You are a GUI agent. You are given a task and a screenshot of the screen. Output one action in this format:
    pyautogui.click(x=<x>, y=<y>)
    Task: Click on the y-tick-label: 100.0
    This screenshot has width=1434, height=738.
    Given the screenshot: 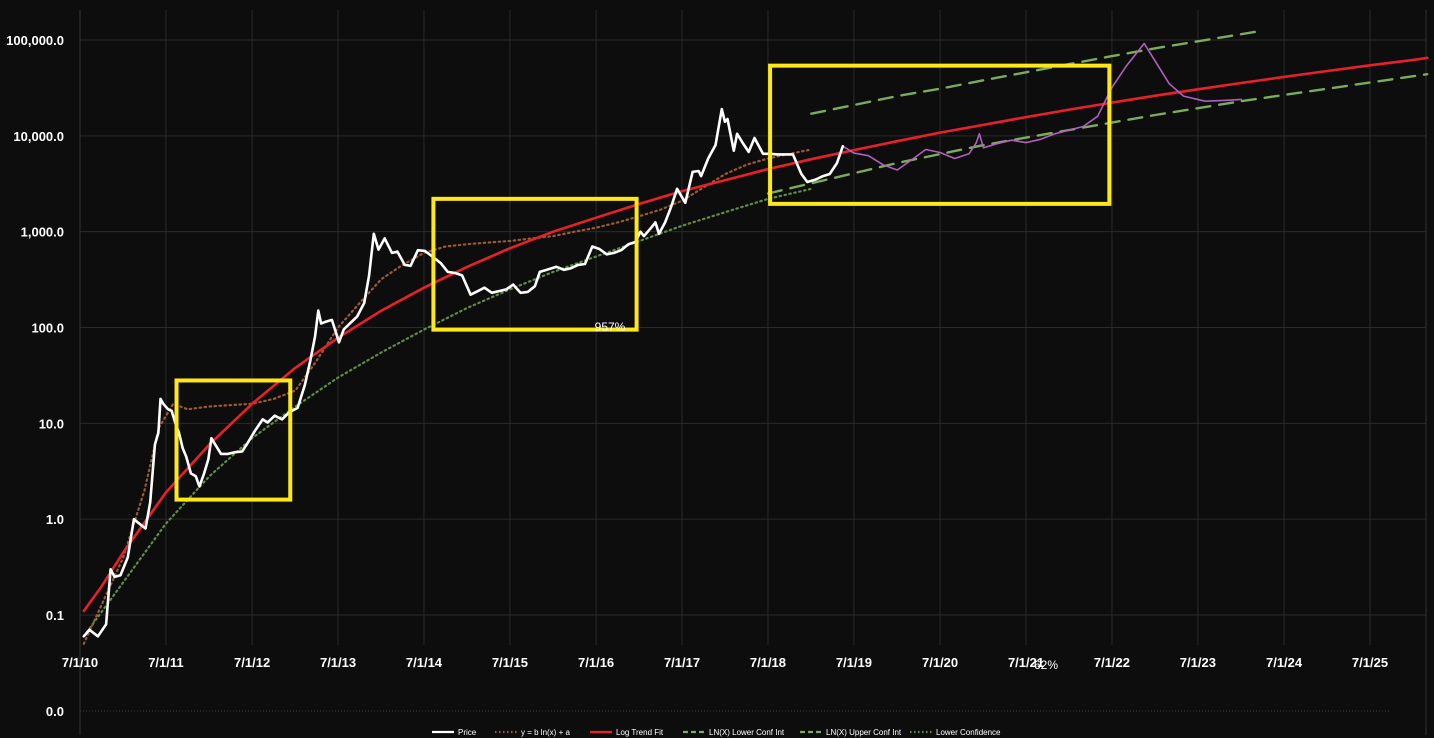 What is the action you would take?
    pyautogui.click(x=47, y=328)
    